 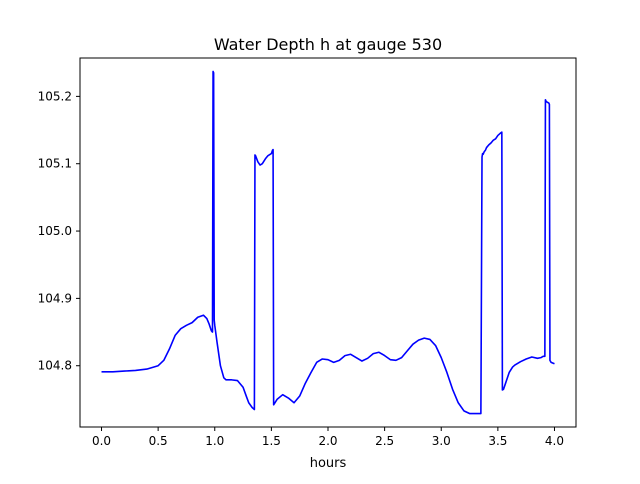 What do you see at coordinates (384, 441) in the screenshot?
I see `x-tick-label: 2.5` at bounding box center [384, 441].